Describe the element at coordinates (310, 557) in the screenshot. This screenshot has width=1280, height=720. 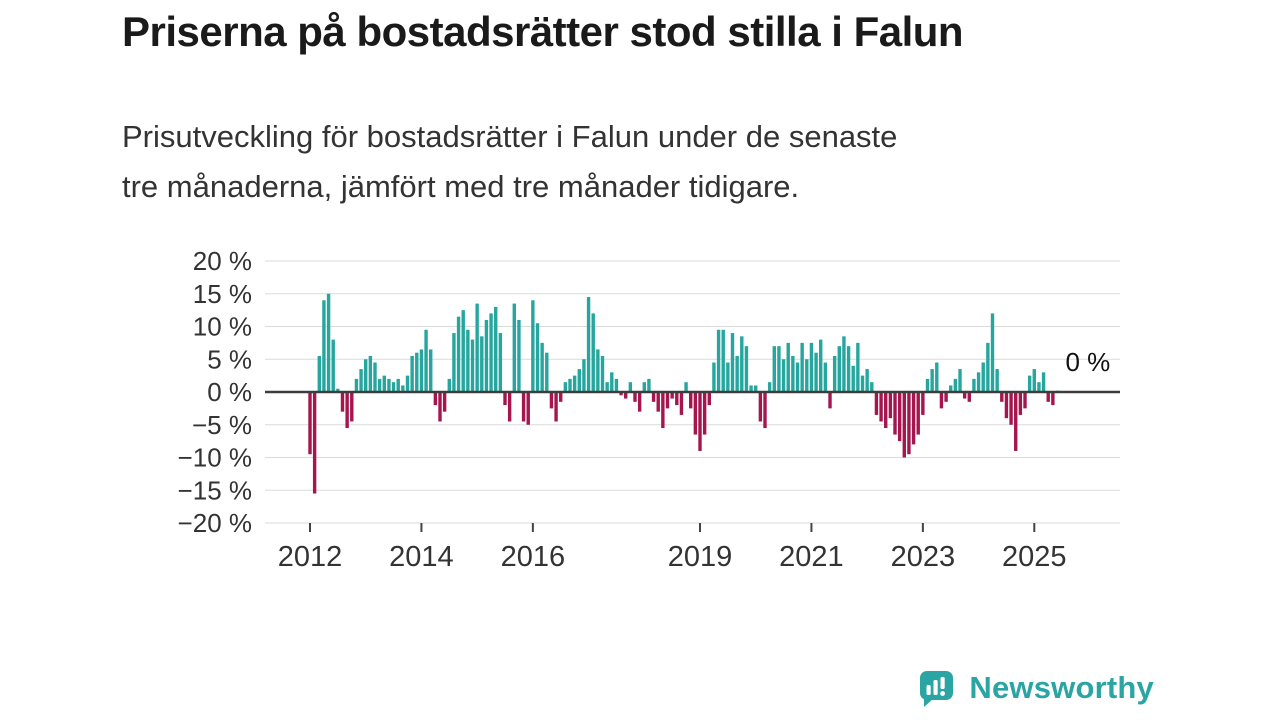
I see `x-axis-label: 2012` at that location.